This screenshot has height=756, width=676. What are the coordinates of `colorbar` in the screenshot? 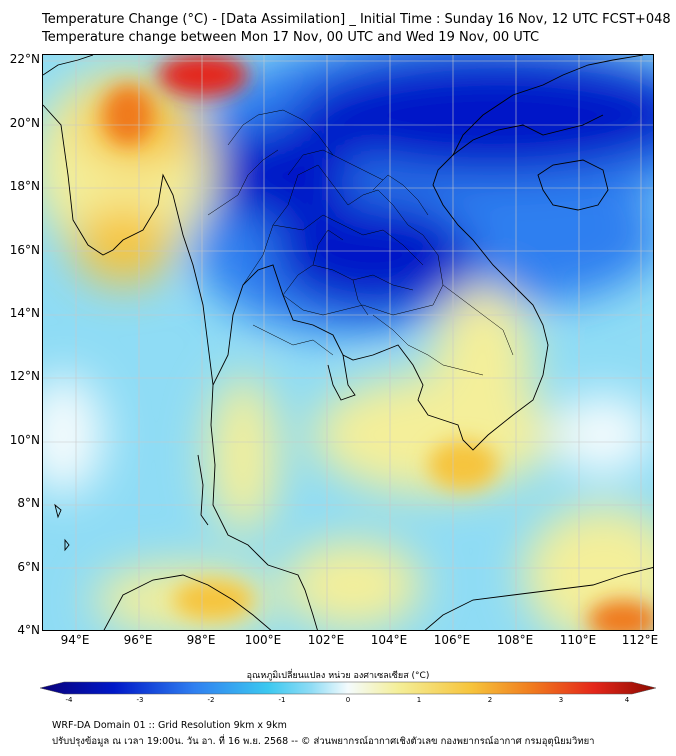 It's located at (348, 687).